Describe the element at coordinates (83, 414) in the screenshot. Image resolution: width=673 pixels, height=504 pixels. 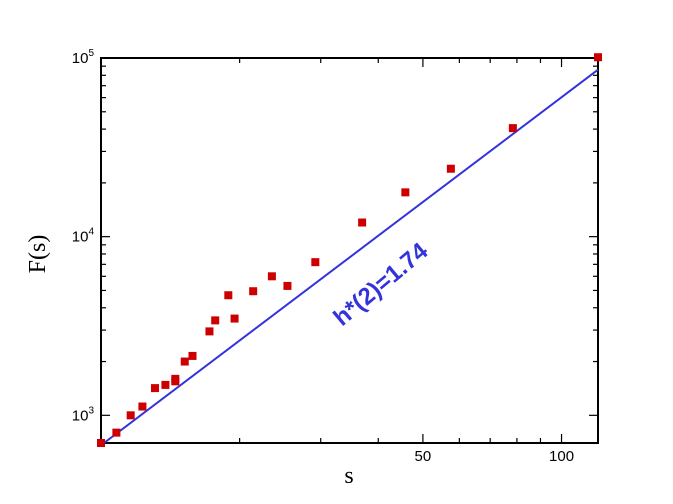
I see `y-tick-label: 10³` at that location.